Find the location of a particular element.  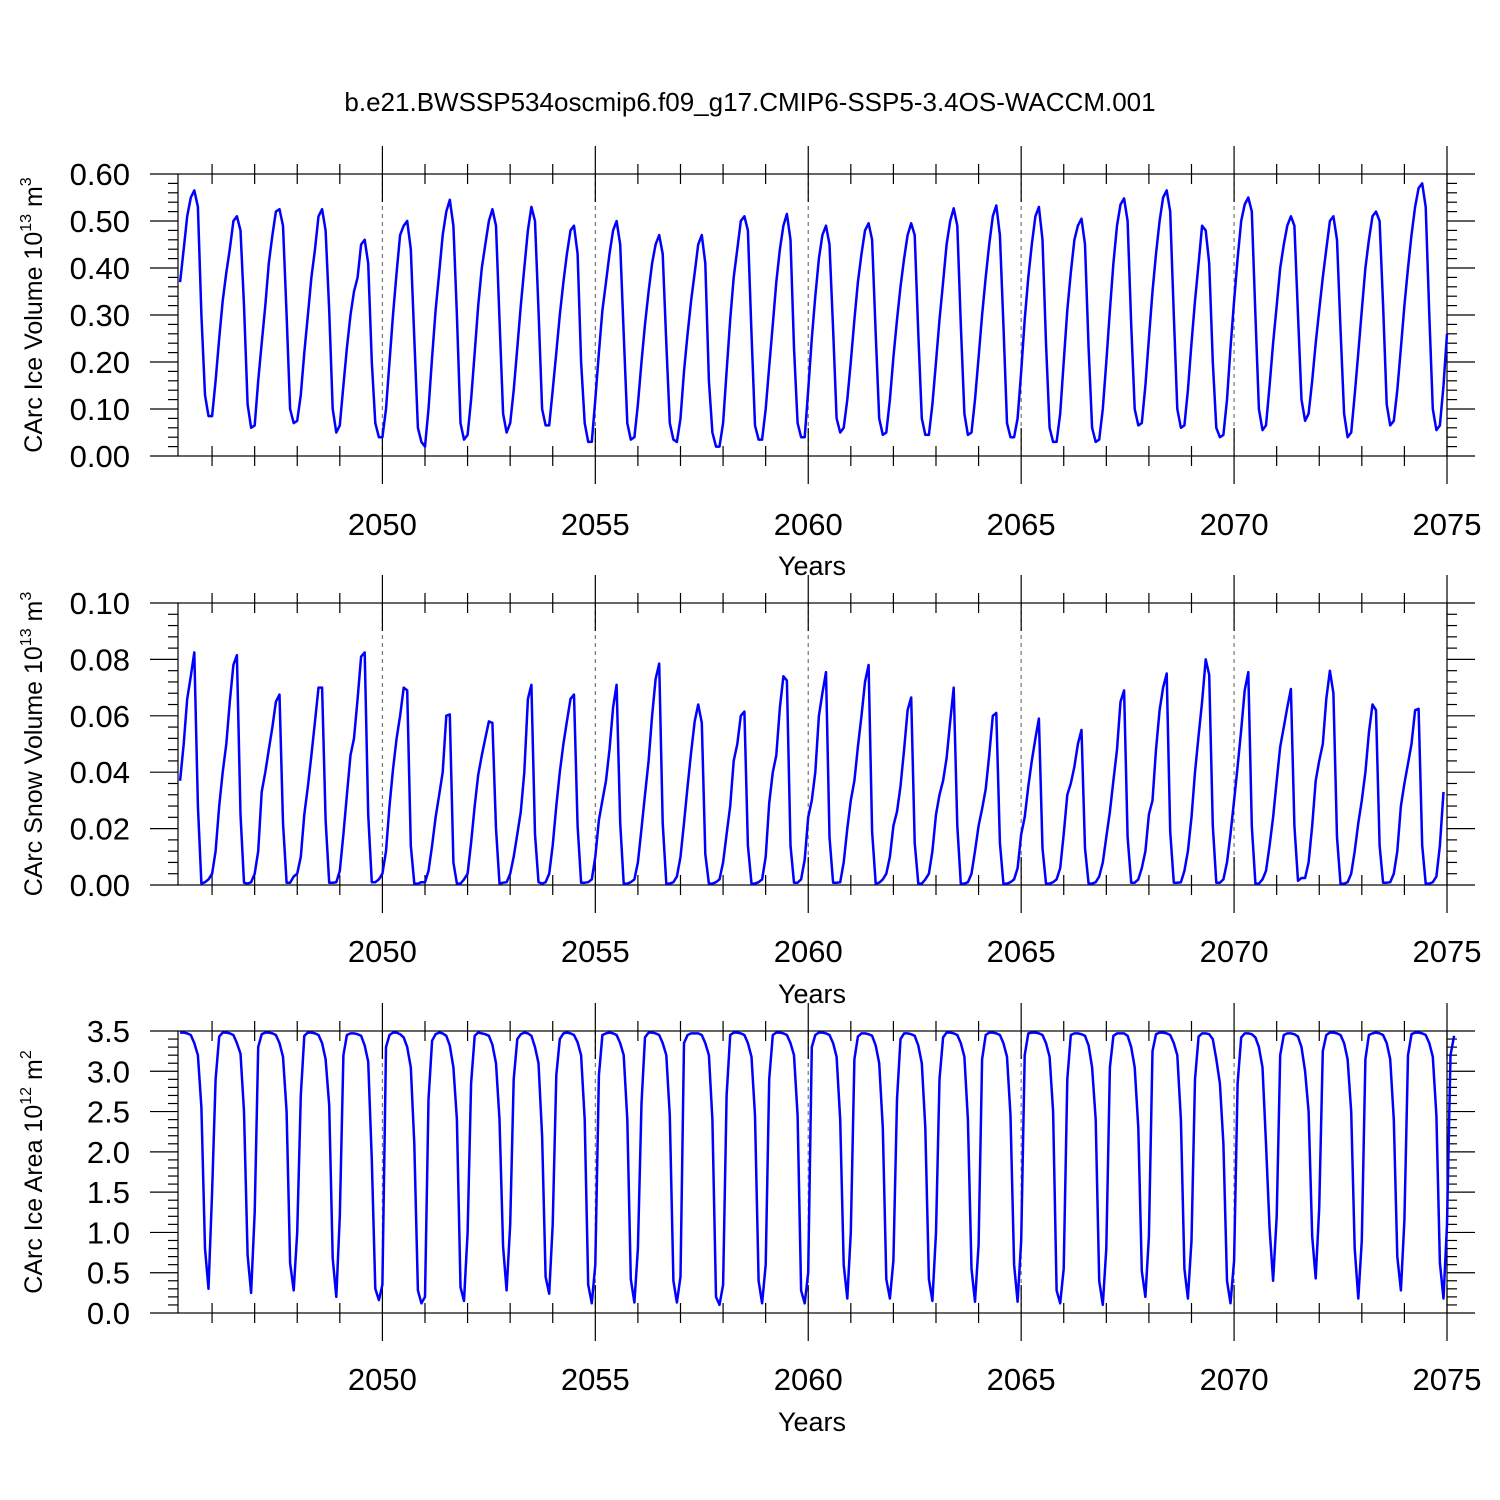

y-tick-label: 0.50 is located at coordinates (100, 221).